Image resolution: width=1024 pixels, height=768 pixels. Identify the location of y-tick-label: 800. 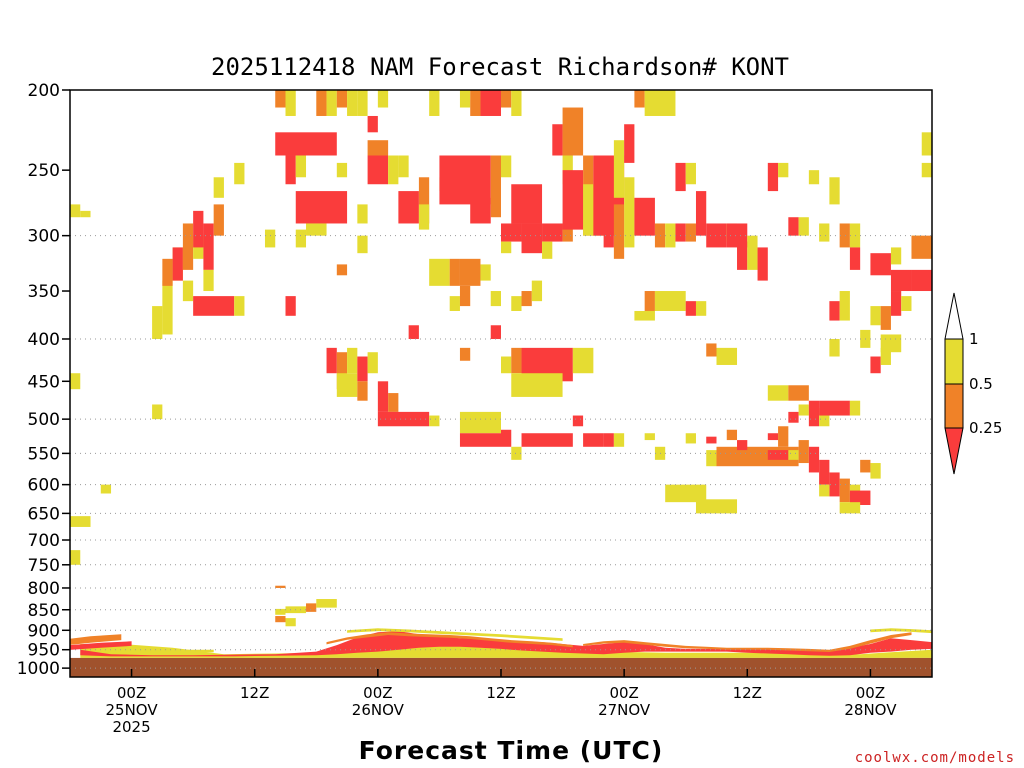
(44, 589).